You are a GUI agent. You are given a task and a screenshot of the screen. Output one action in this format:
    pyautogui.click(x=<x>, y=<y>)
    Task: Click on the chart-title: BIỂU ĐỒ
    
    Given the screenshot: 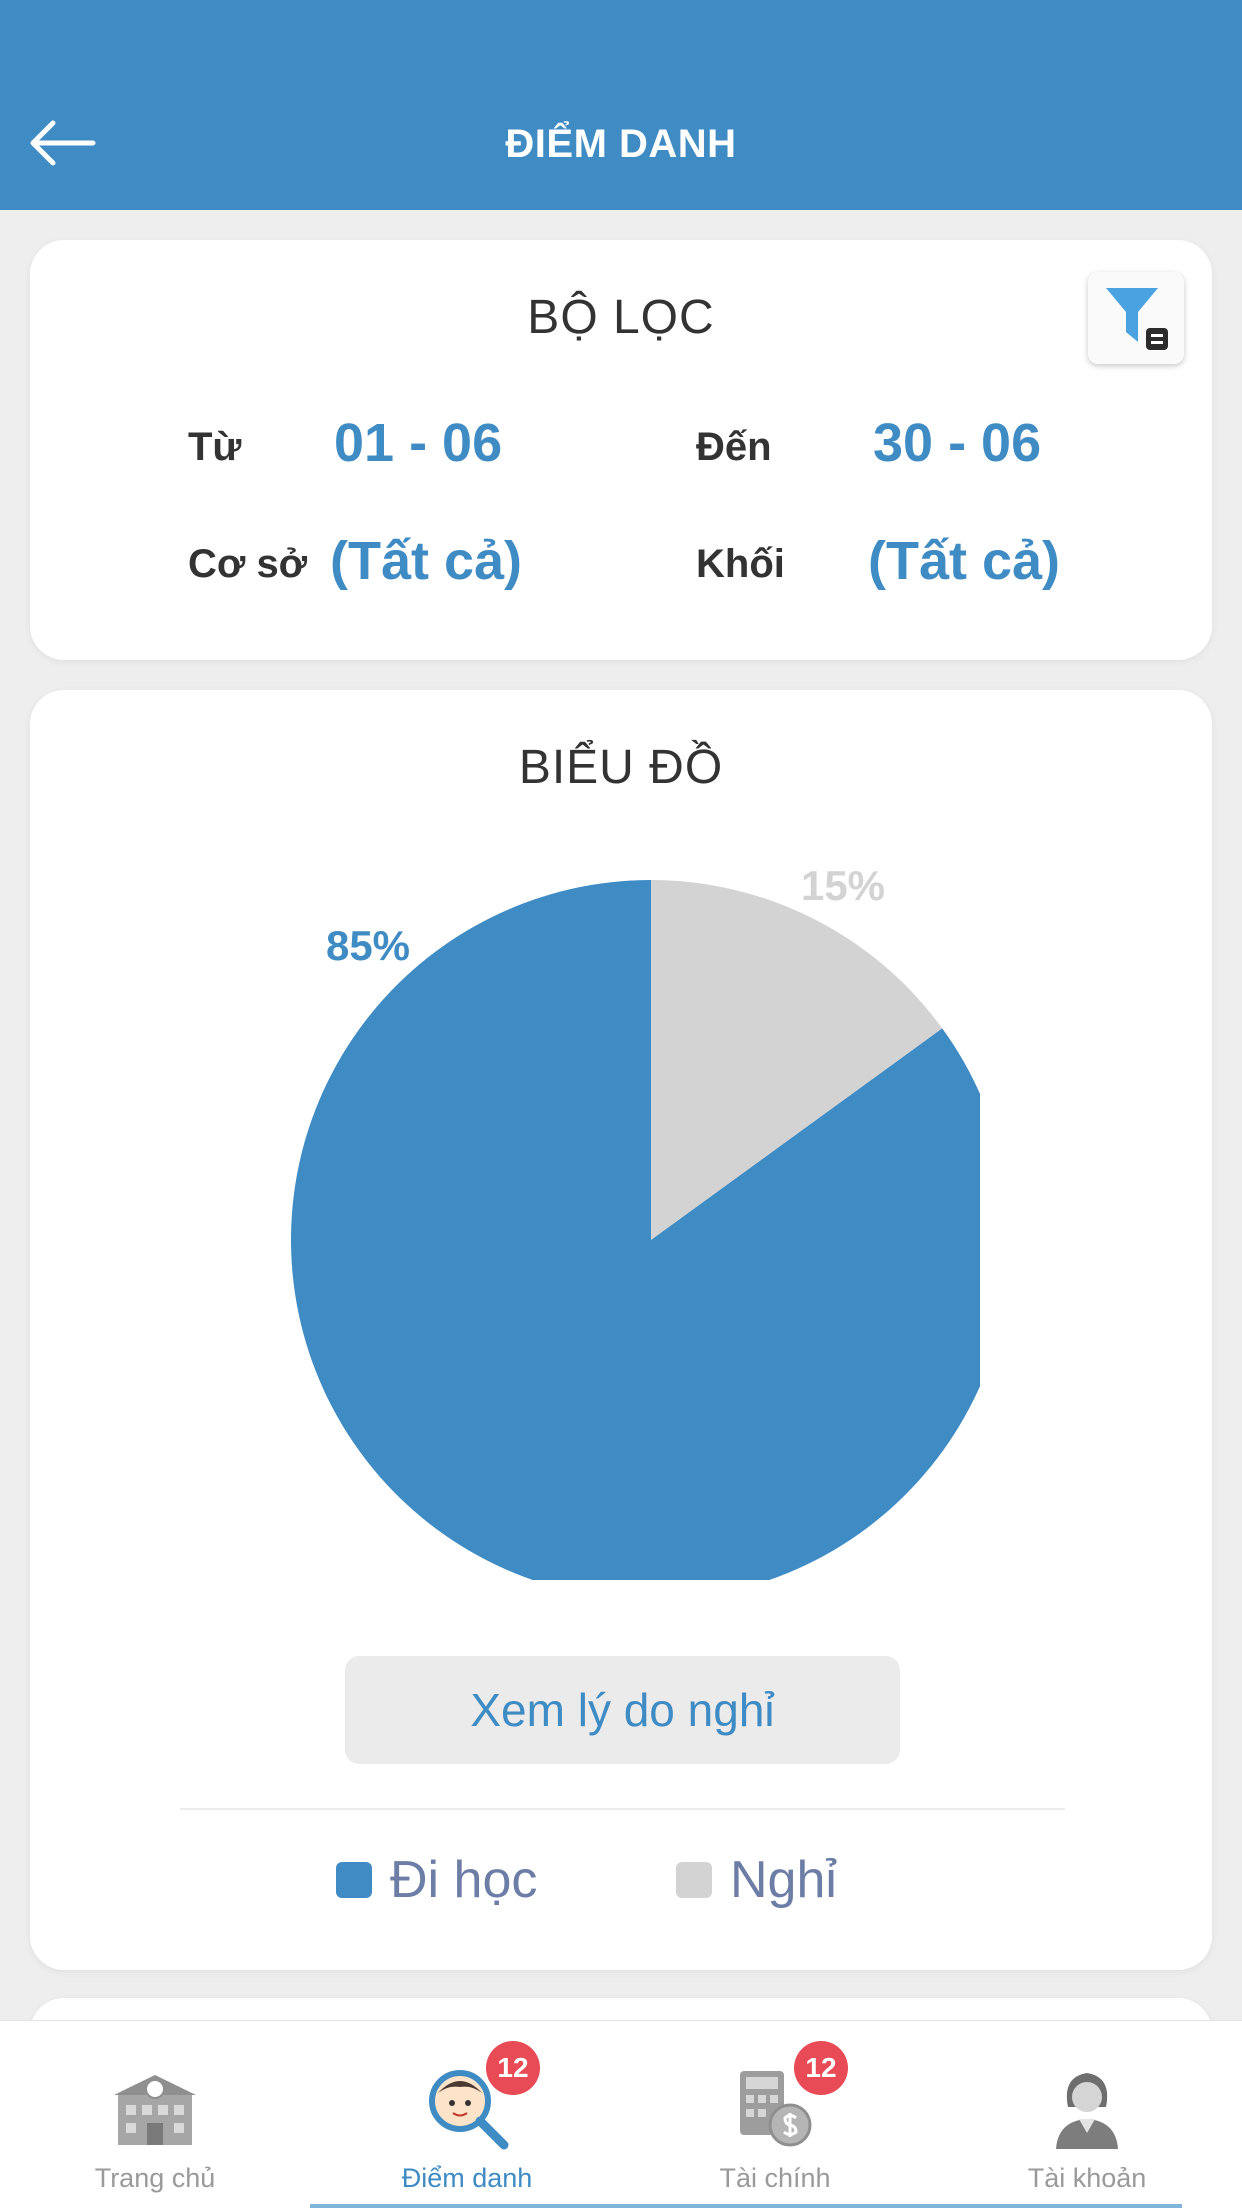 What is the action you would take?
    pyautogui.click(x=621, y=767)
    